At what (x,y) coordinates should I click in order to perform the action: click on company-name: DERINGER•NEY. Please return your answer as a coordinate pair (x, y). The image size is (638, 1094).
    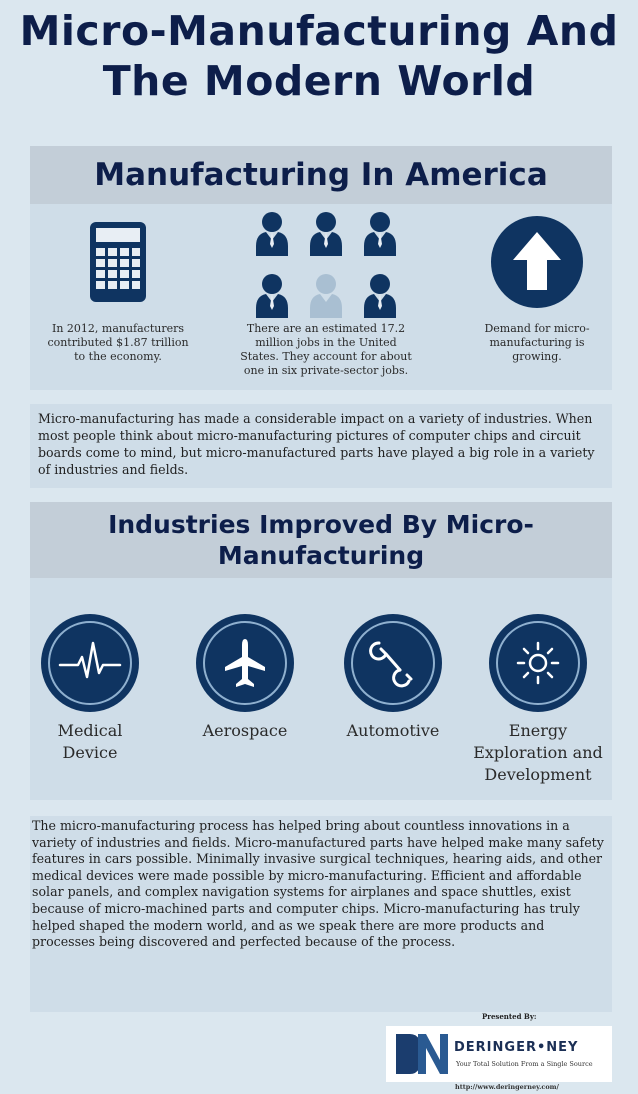
    Looking at the image, I should click on (516, 1047).